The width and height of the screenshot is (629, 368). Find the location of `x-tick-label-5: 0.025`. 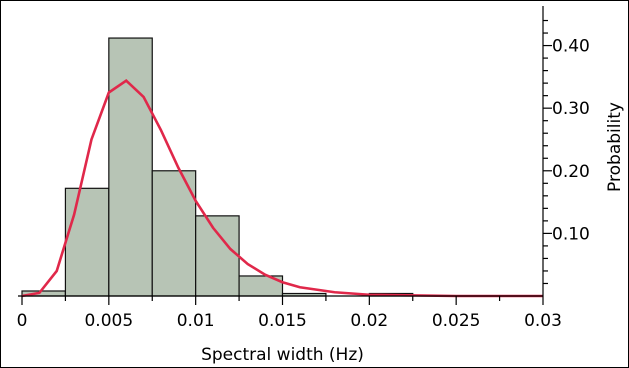

x-tick-label-5: 0.025 is located at coordinates (456, 321).